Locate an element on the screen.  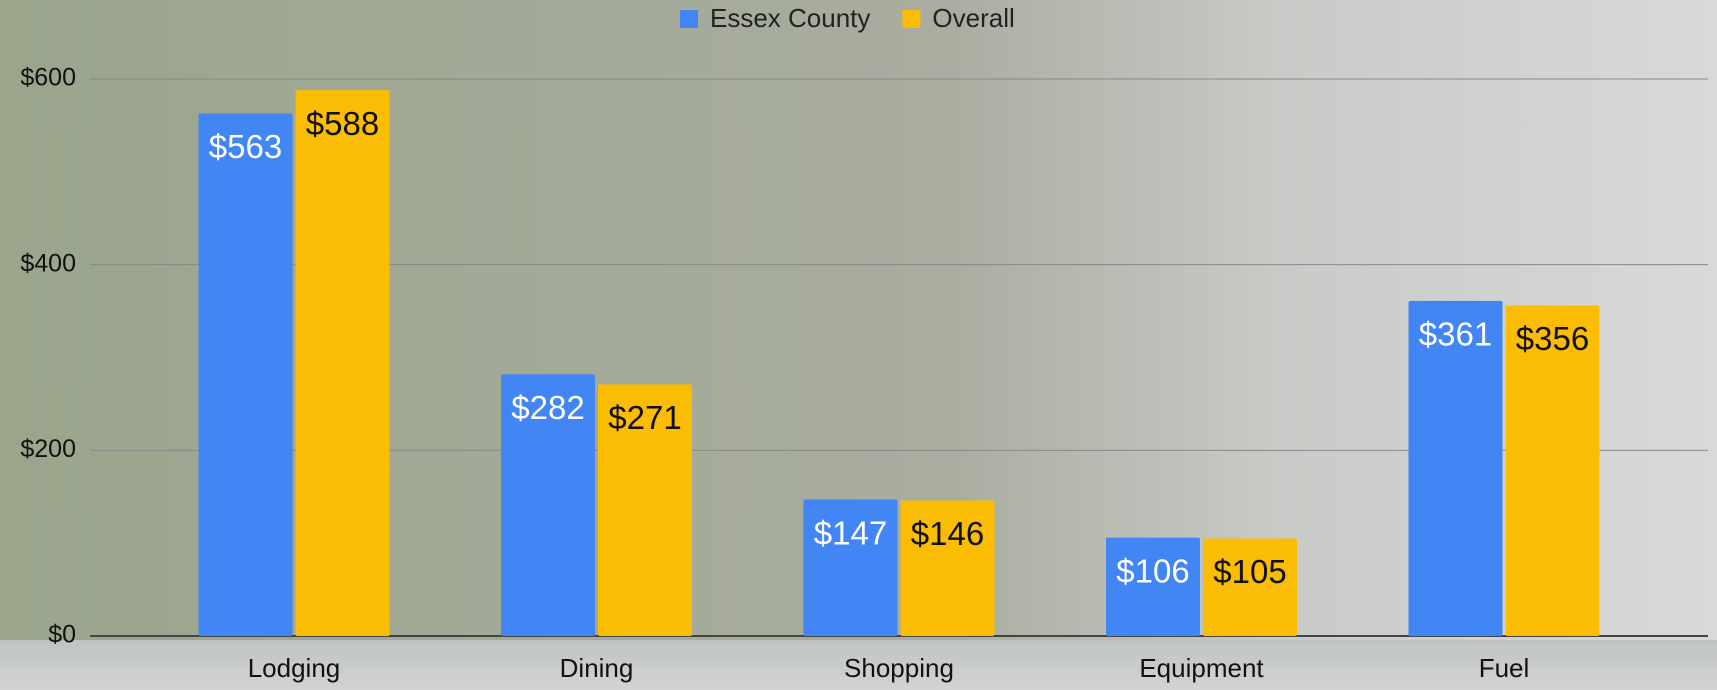
data-label: $563 is located at coordinates (245, 146).